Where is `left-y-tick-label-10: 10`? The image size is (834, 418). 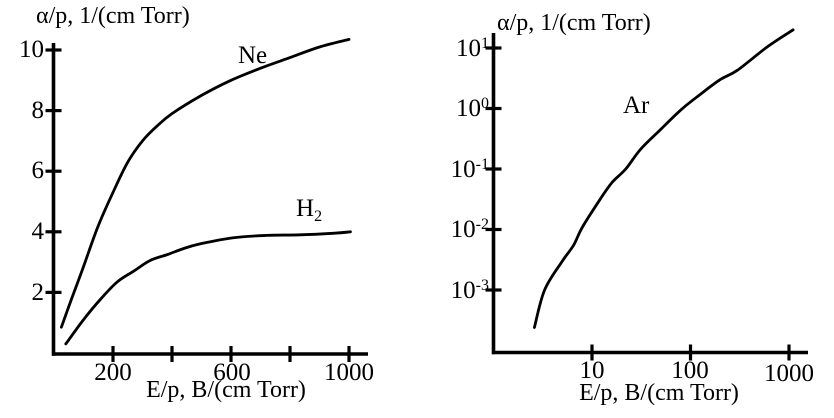 left-y-tick-label-10: 10 is located at coordinates (31, 49).